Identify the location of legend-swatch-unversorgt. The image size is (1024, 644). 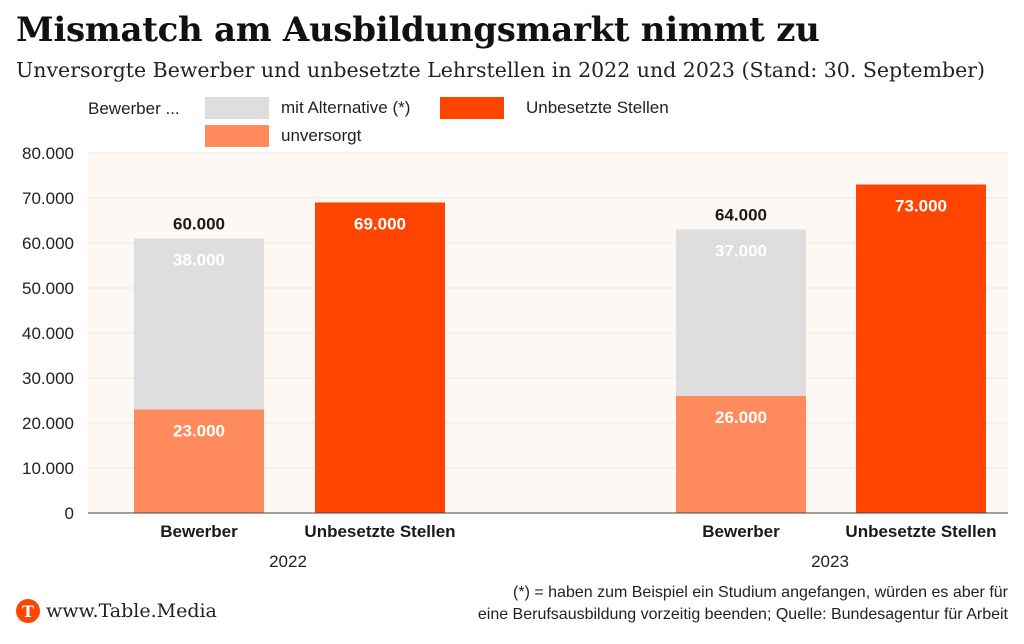
(237, 136).